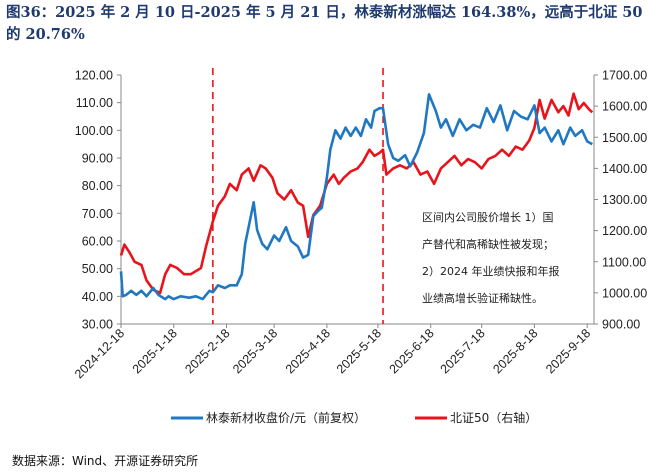  I want to click on x-tick-label: 2025-2-18, so click(207, 351).